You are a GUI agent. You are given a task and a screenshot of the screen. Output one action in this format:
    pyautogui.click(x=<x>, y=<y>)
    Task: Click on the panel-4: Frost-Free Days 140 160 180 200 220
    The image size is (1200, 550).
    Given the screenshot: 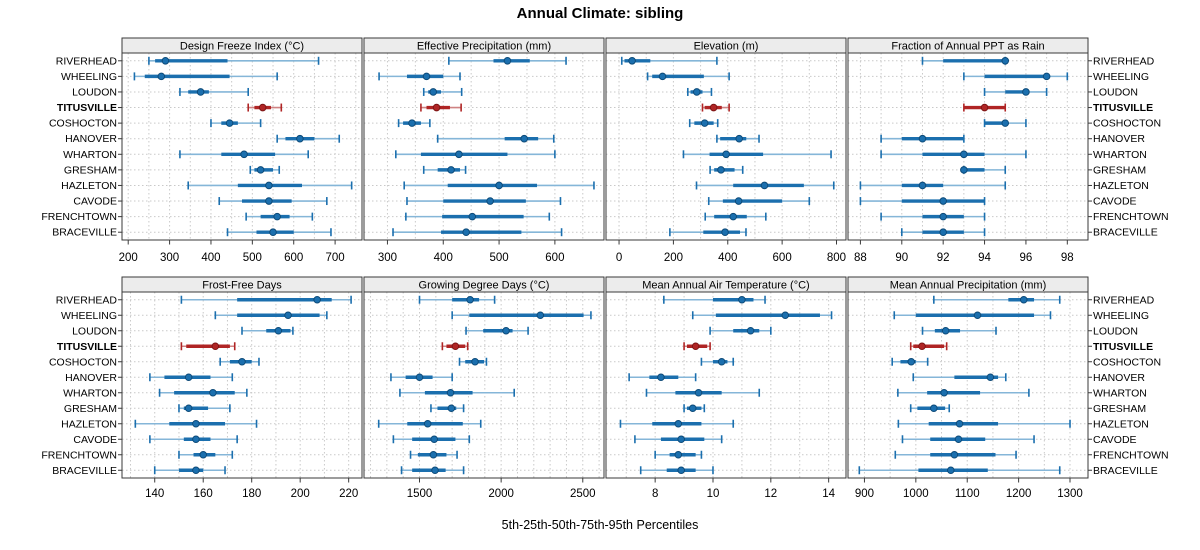 What is the action you would take?
    pyautogui.click(x=242, y=388)
    